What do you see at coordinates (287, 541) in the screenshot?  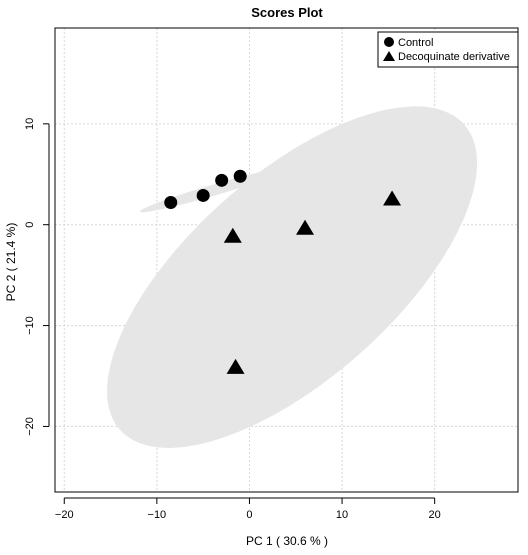 I see `x-axis-label: PC 1 ( 30.6 % )` at bounding box center [287, 541].